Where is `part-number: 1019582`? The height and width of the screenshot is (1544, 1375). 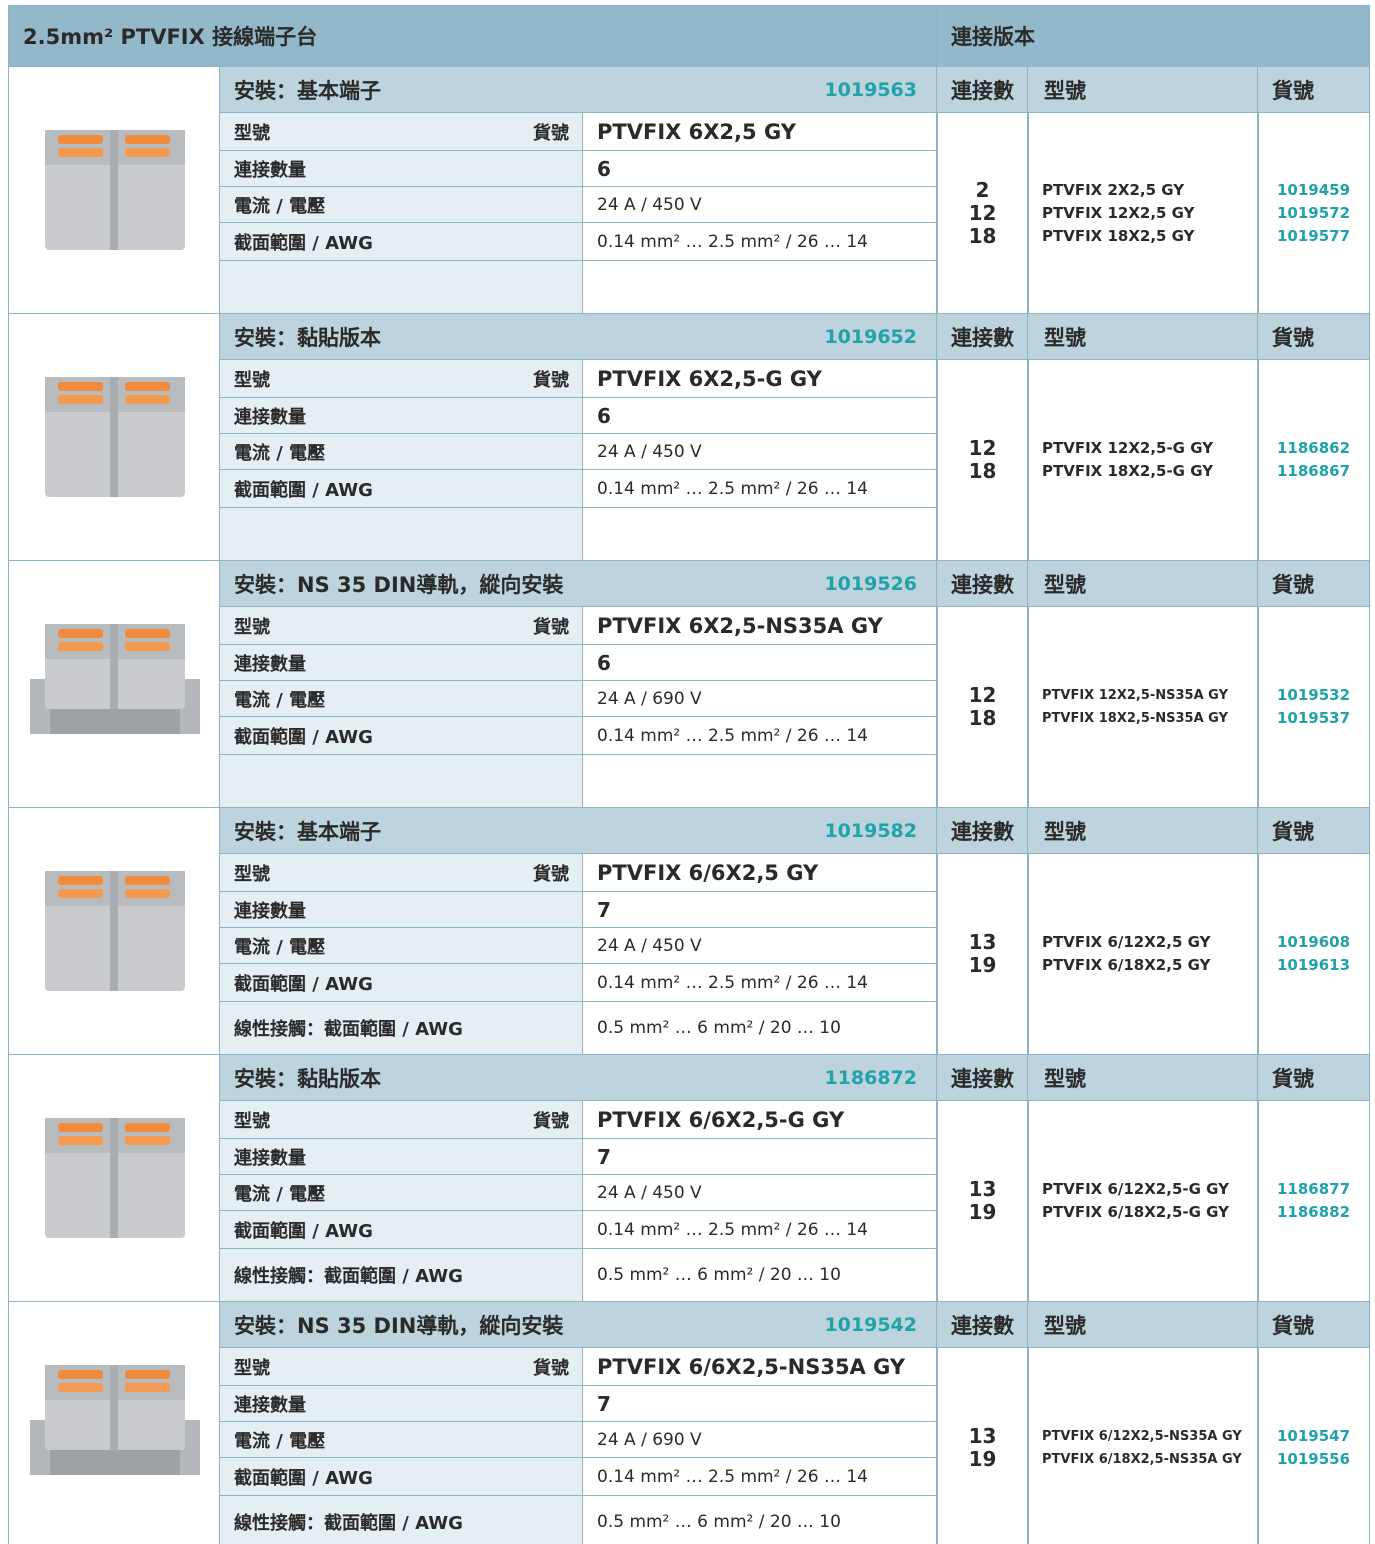 part-number: 1019582 is located at coordinates (870, 830).